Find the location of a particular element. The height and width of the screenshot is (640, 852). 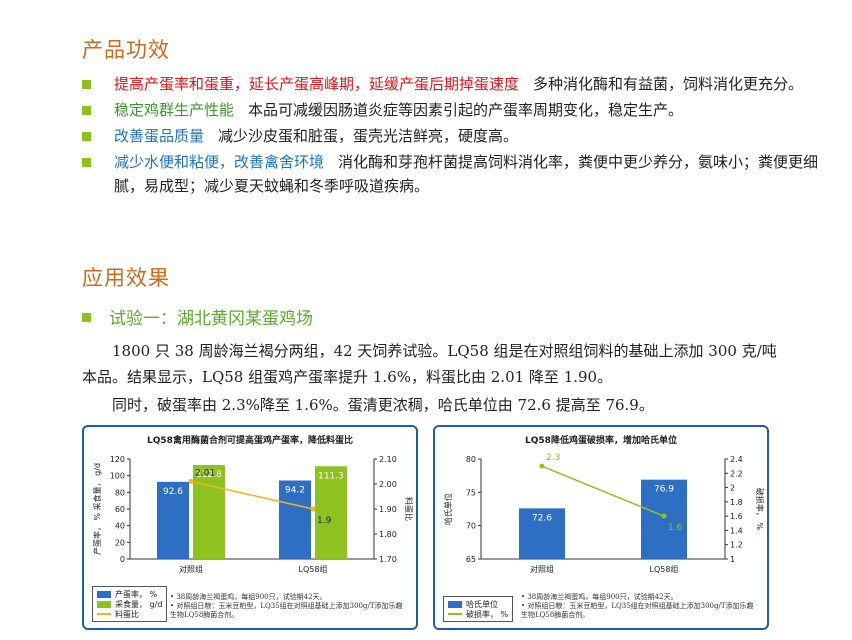

y-tick-label: 65 is located at coordinates (471, 559).